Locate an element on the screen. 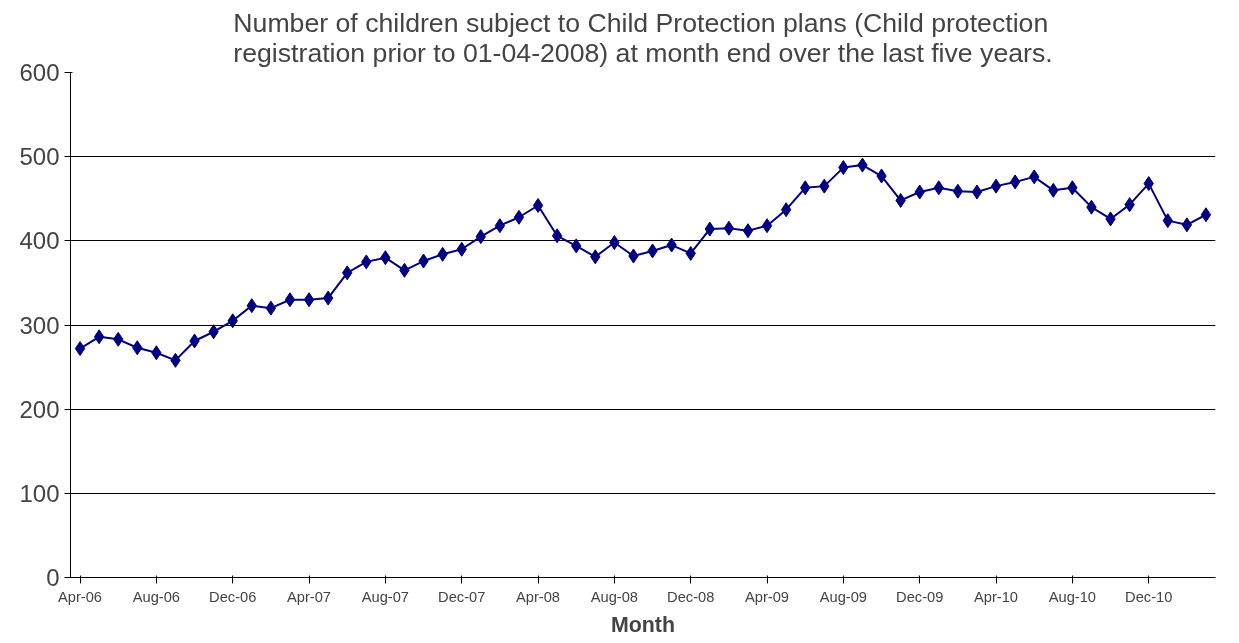 Image resolution: width=1239 pixels, height=643 pixels. x-tick-label: Aug-08 is located at coordinates (614, 596).